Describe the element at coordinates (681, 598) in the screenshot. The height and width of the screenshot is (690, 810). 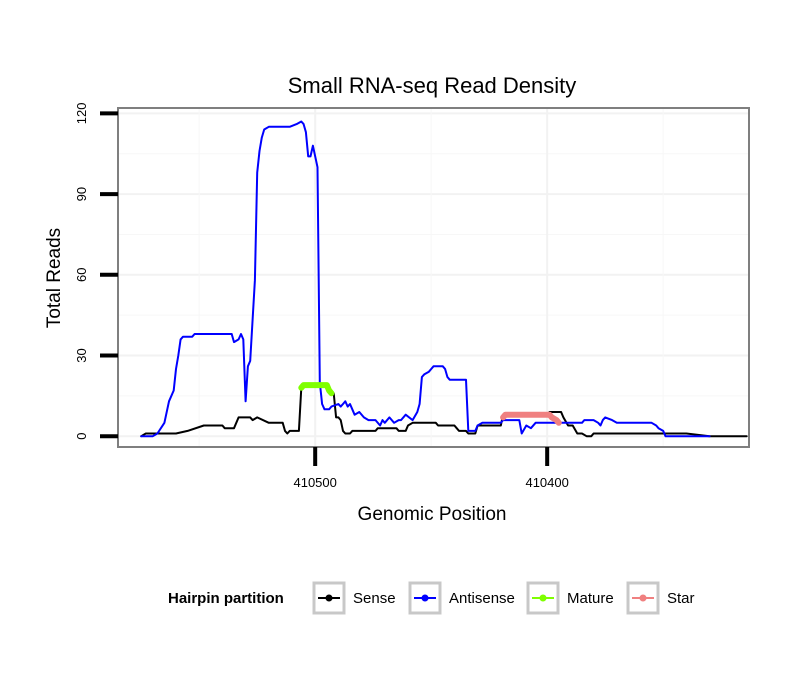
I see `legend-label-star: Star` at that location.